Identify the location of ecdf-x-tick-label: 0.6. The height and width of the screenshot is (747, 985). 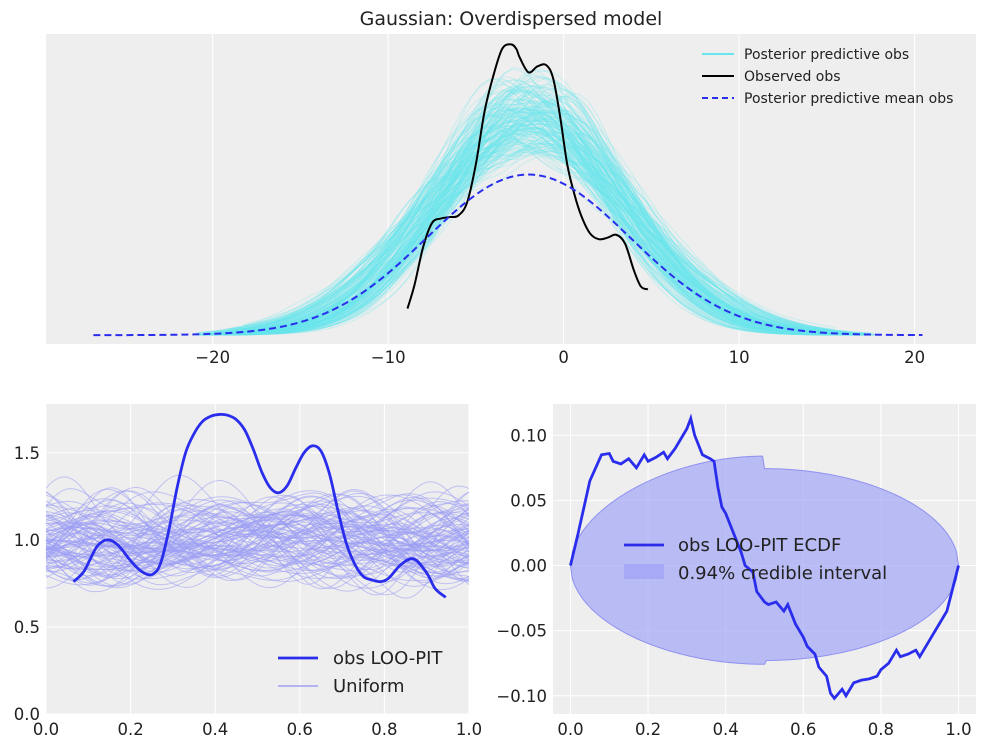
(803, 729).